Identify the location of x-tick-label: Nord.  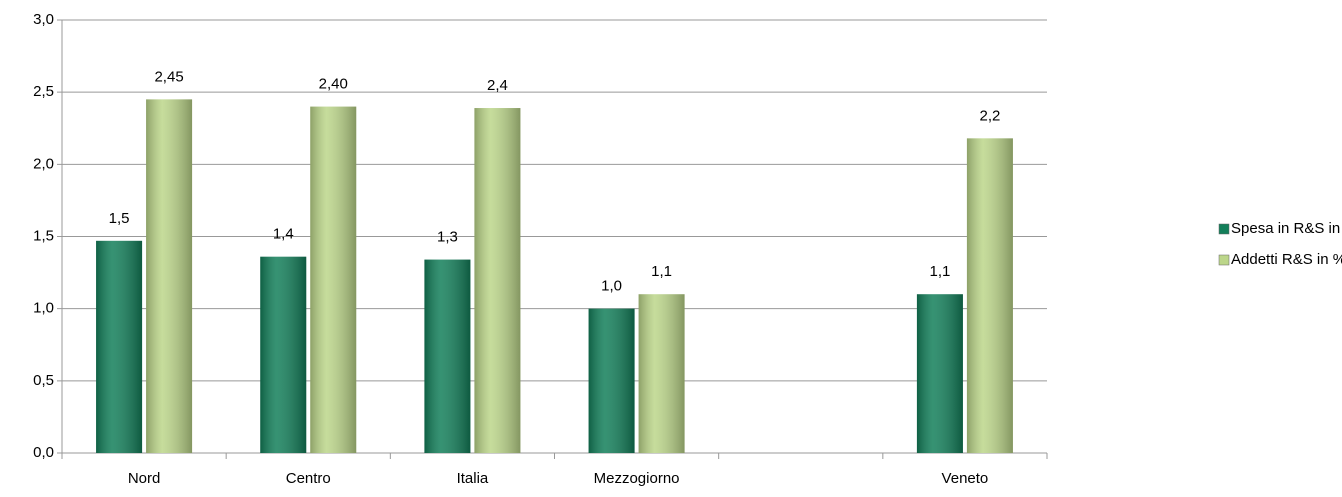
(144, 478).